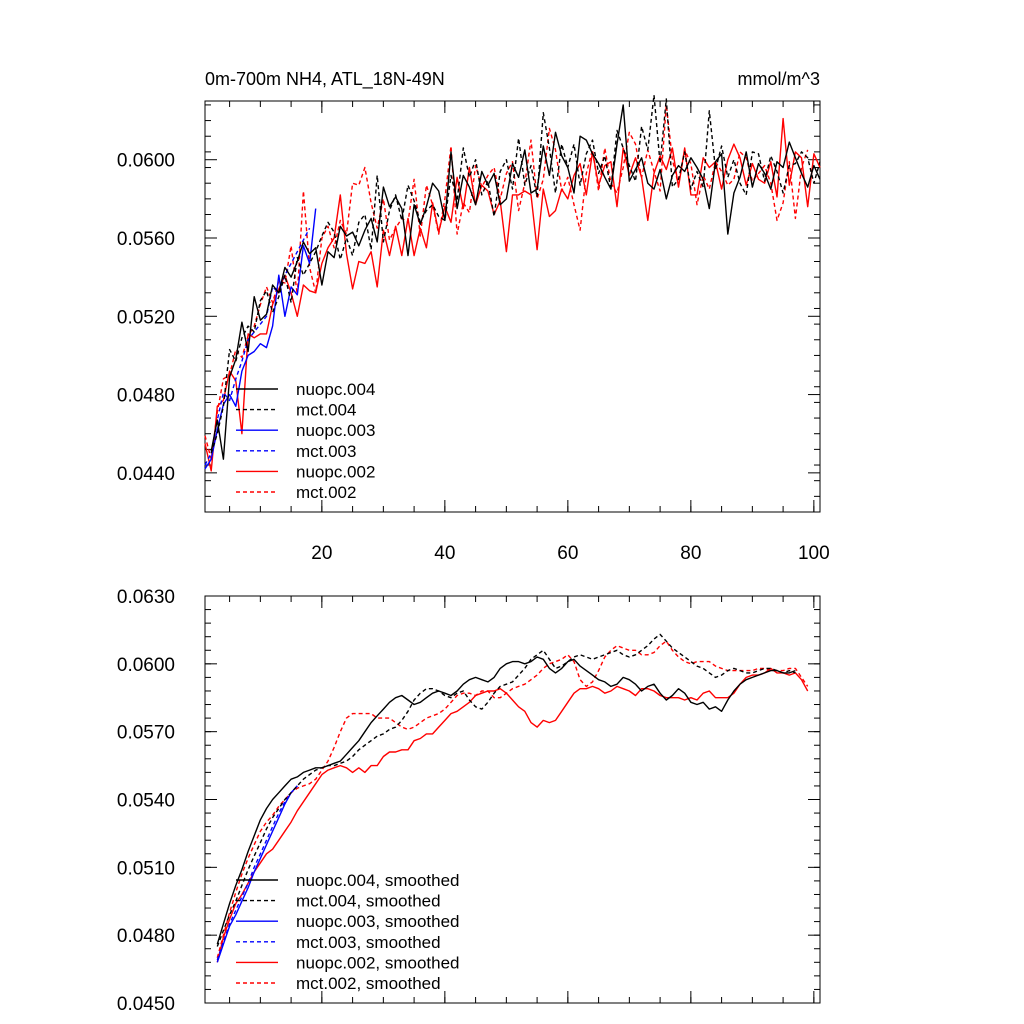 This screenshot has height=1024, width=1024. What do you see at coordinates (378, 880) in the screenshot?
I see `bottom-legend-label: nuopc.004, smoothed` at bounding box center [378, 880].